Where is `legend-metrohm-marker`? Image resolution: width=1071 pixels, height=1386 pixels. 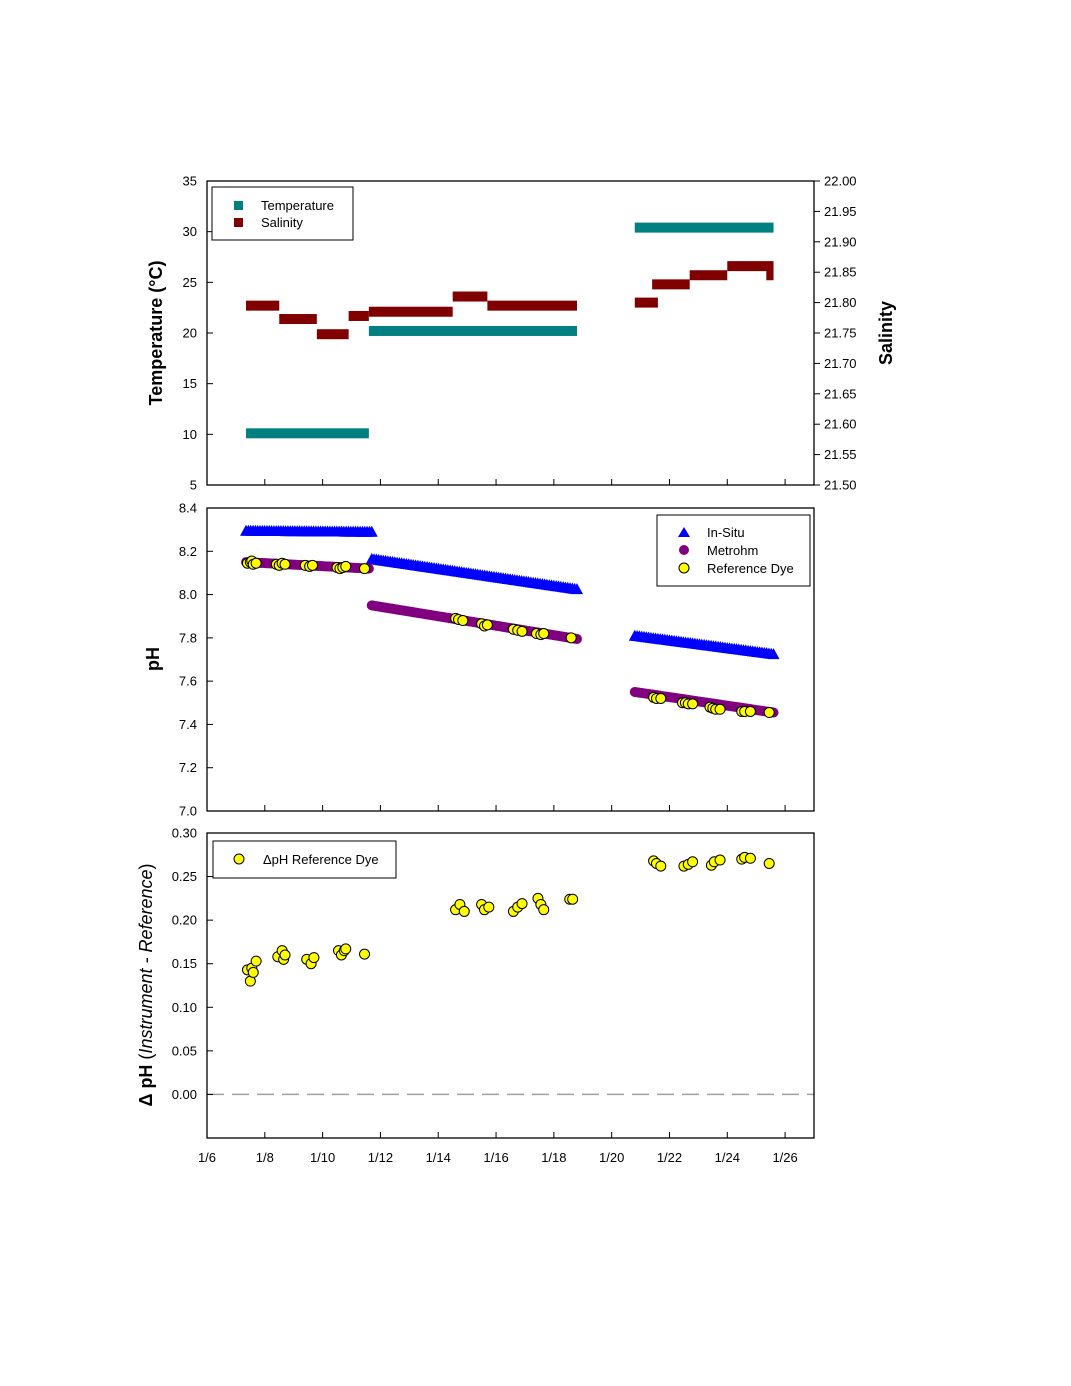
legend-metrohm-marker is located at coordinates (684, 550).